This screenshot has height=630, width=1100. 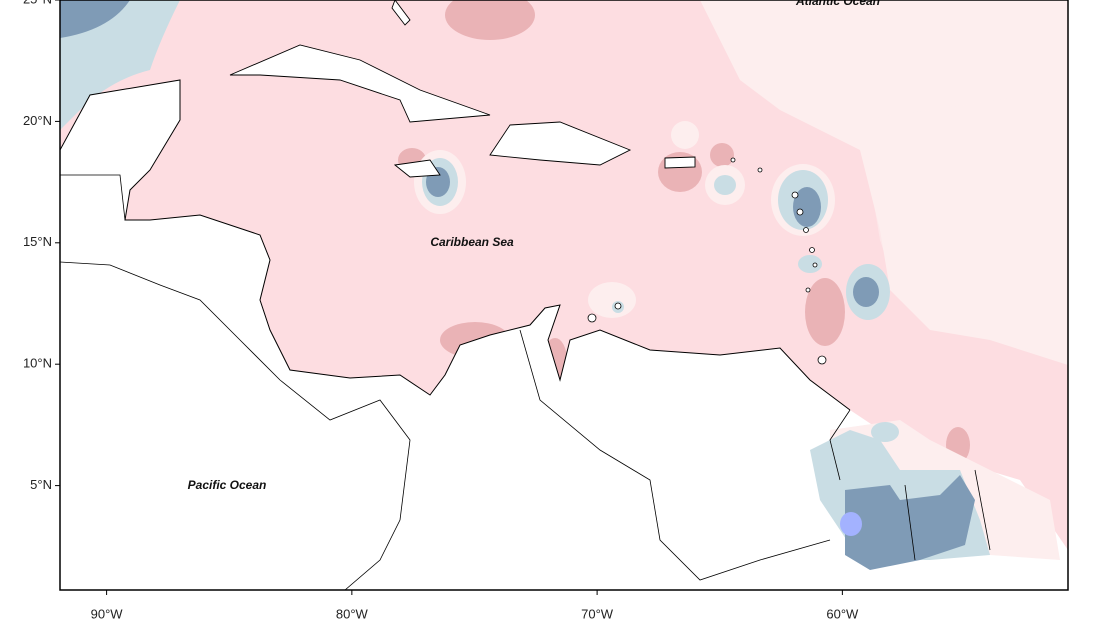 What do you see at coordinates (37, 3) in the screenshot?
I see `y-tick-label: 25°N` at bounding box center [37, 3].